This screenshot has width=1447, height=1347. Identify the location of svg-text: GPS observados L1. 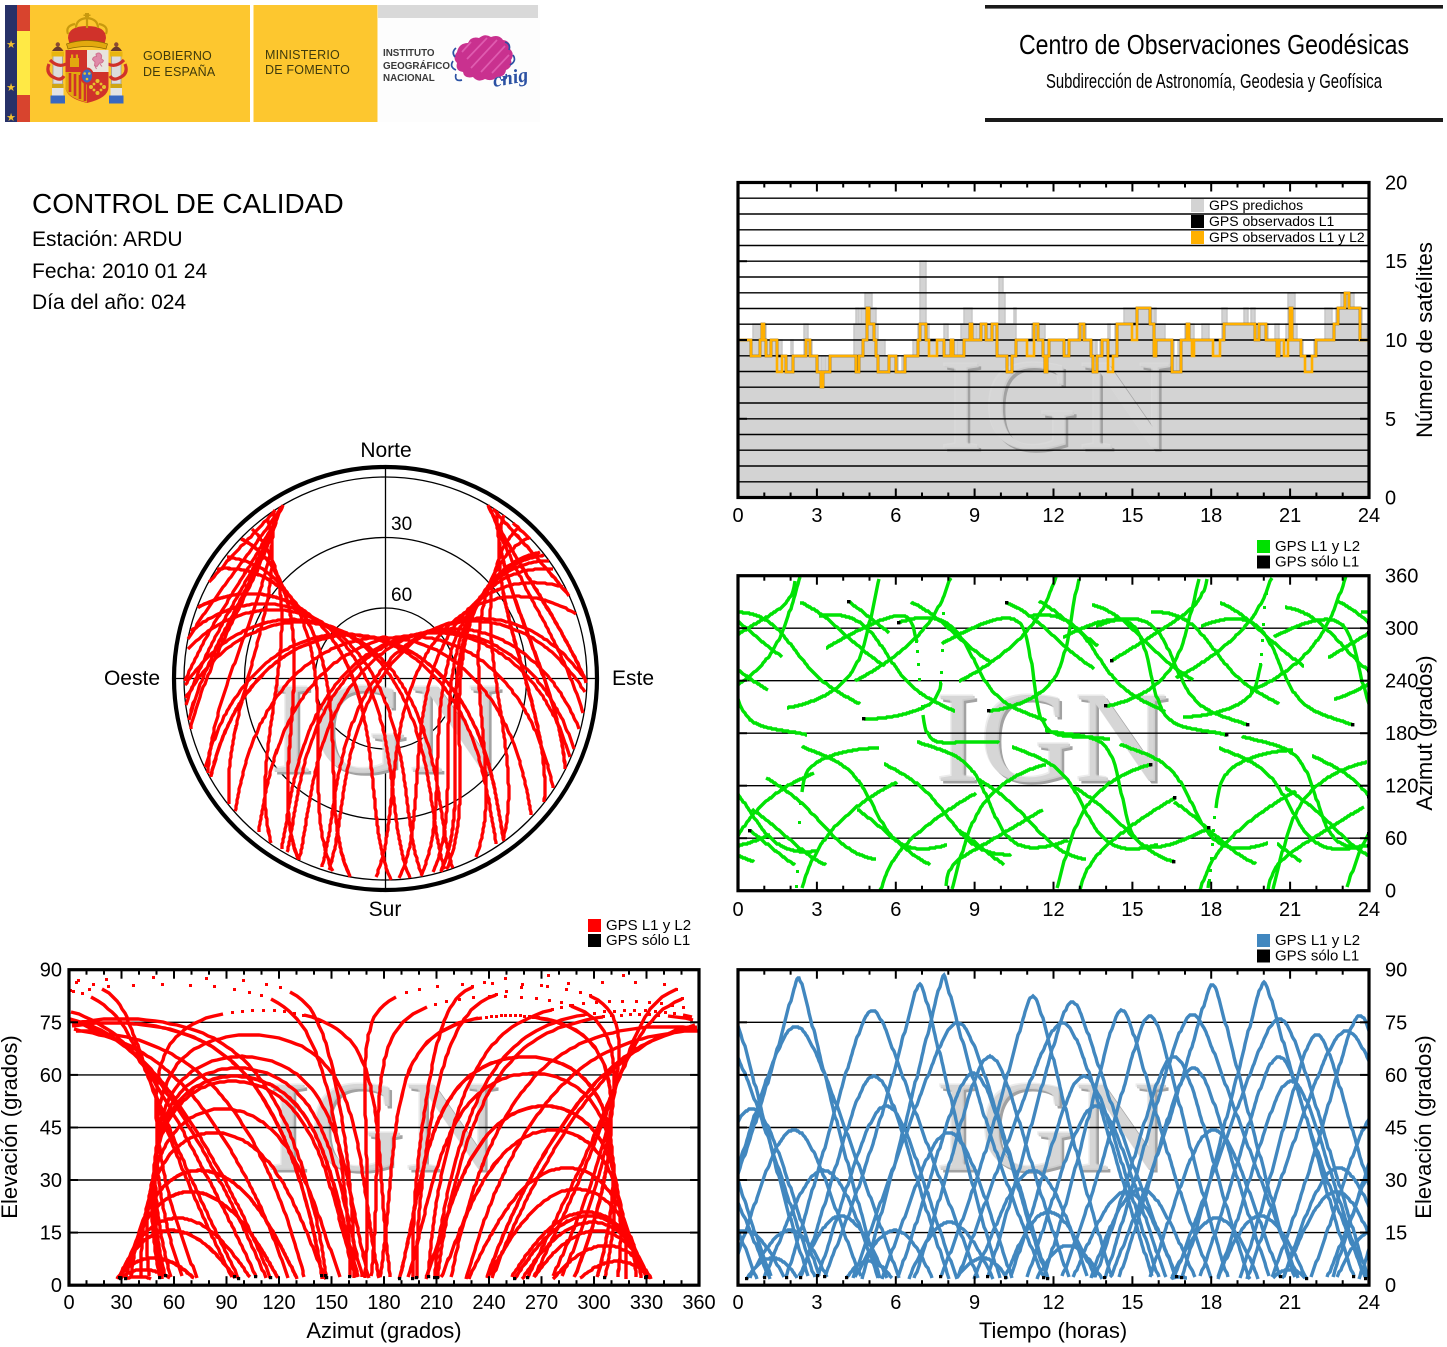
(1272, 221).